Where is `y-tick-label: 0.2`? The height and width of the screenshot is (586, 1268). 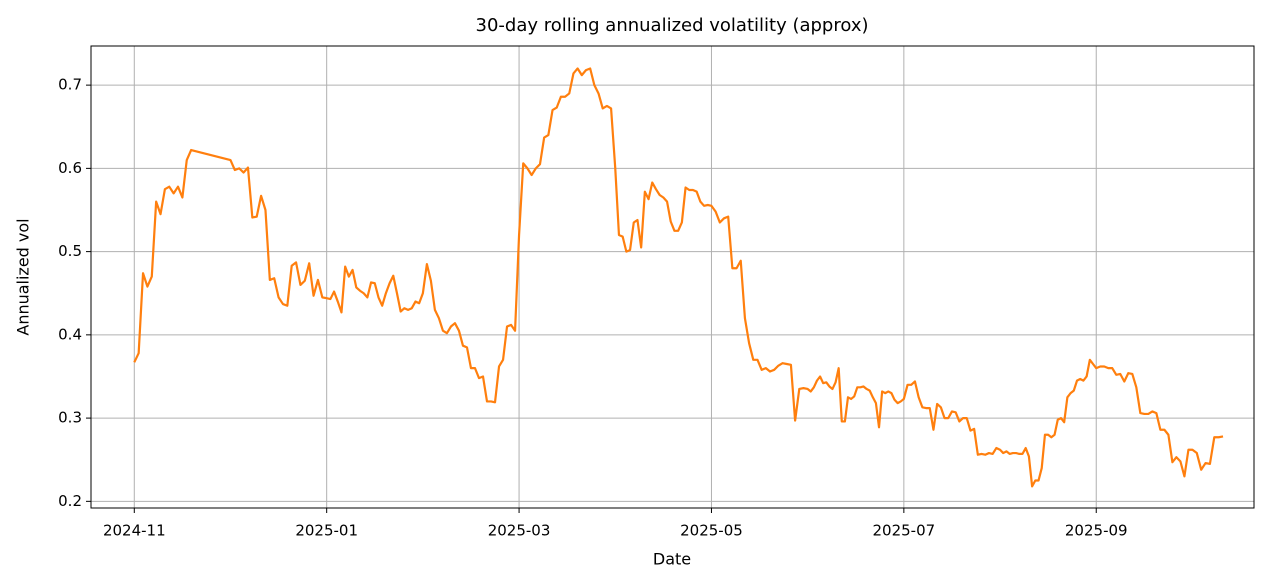
y-tick-label: 0.2 is located at coordinates (70, 501).